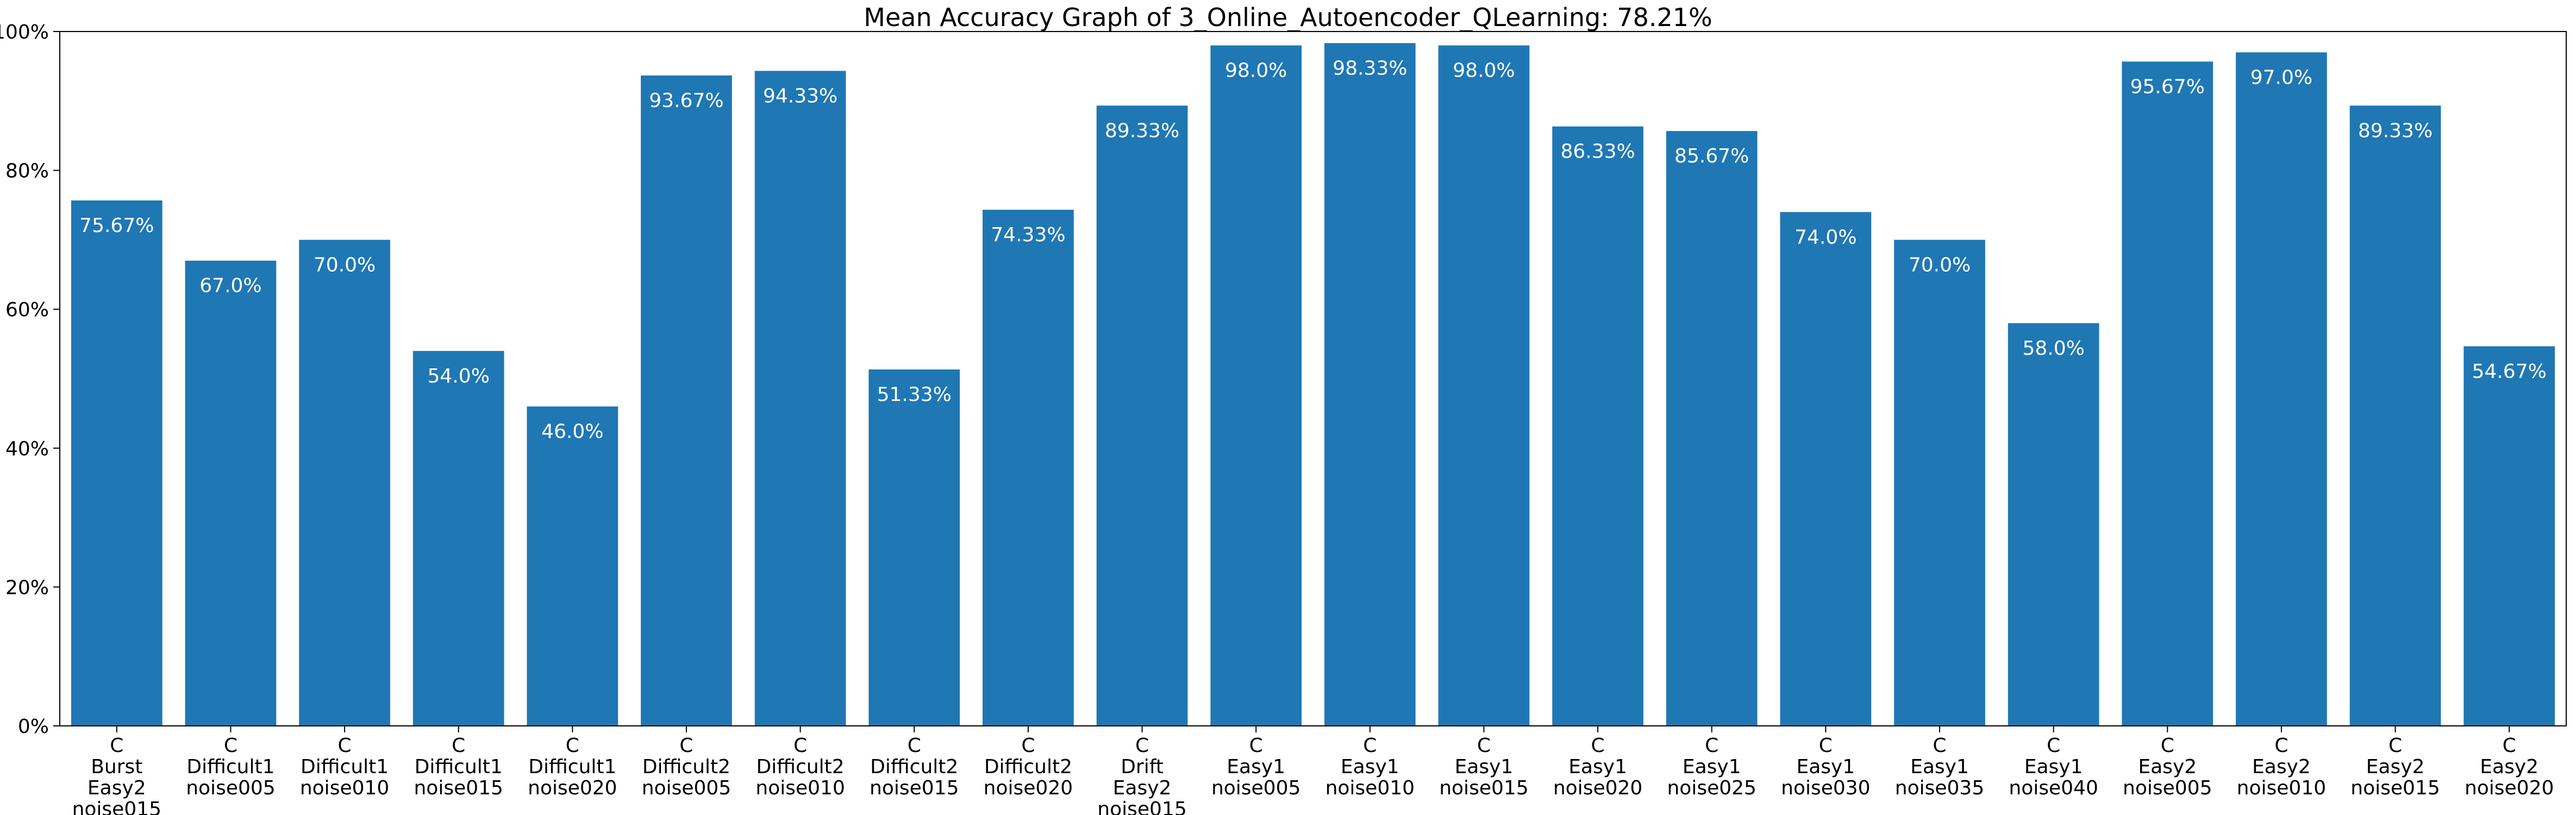 This screenshot has height=815, width=2576. I want to click on x-tick-label-7: C Difficult2 noise015, so click(914, 767).